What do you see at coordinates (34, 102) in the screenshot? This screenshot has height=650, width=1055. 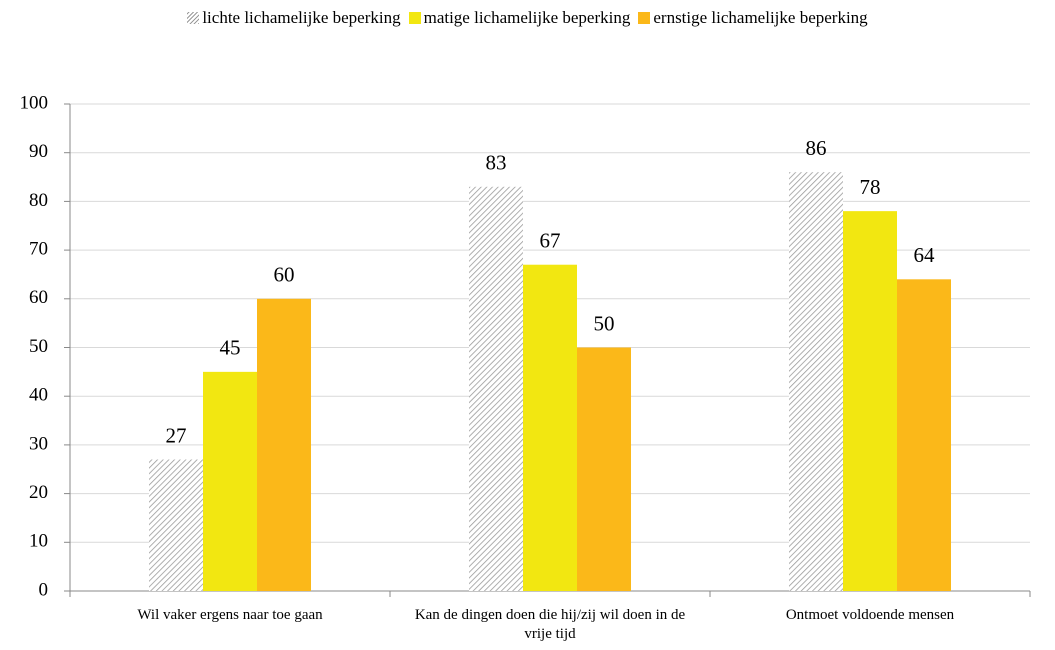 I see `y-tick-label: 100` at bounding box center [34, 102].